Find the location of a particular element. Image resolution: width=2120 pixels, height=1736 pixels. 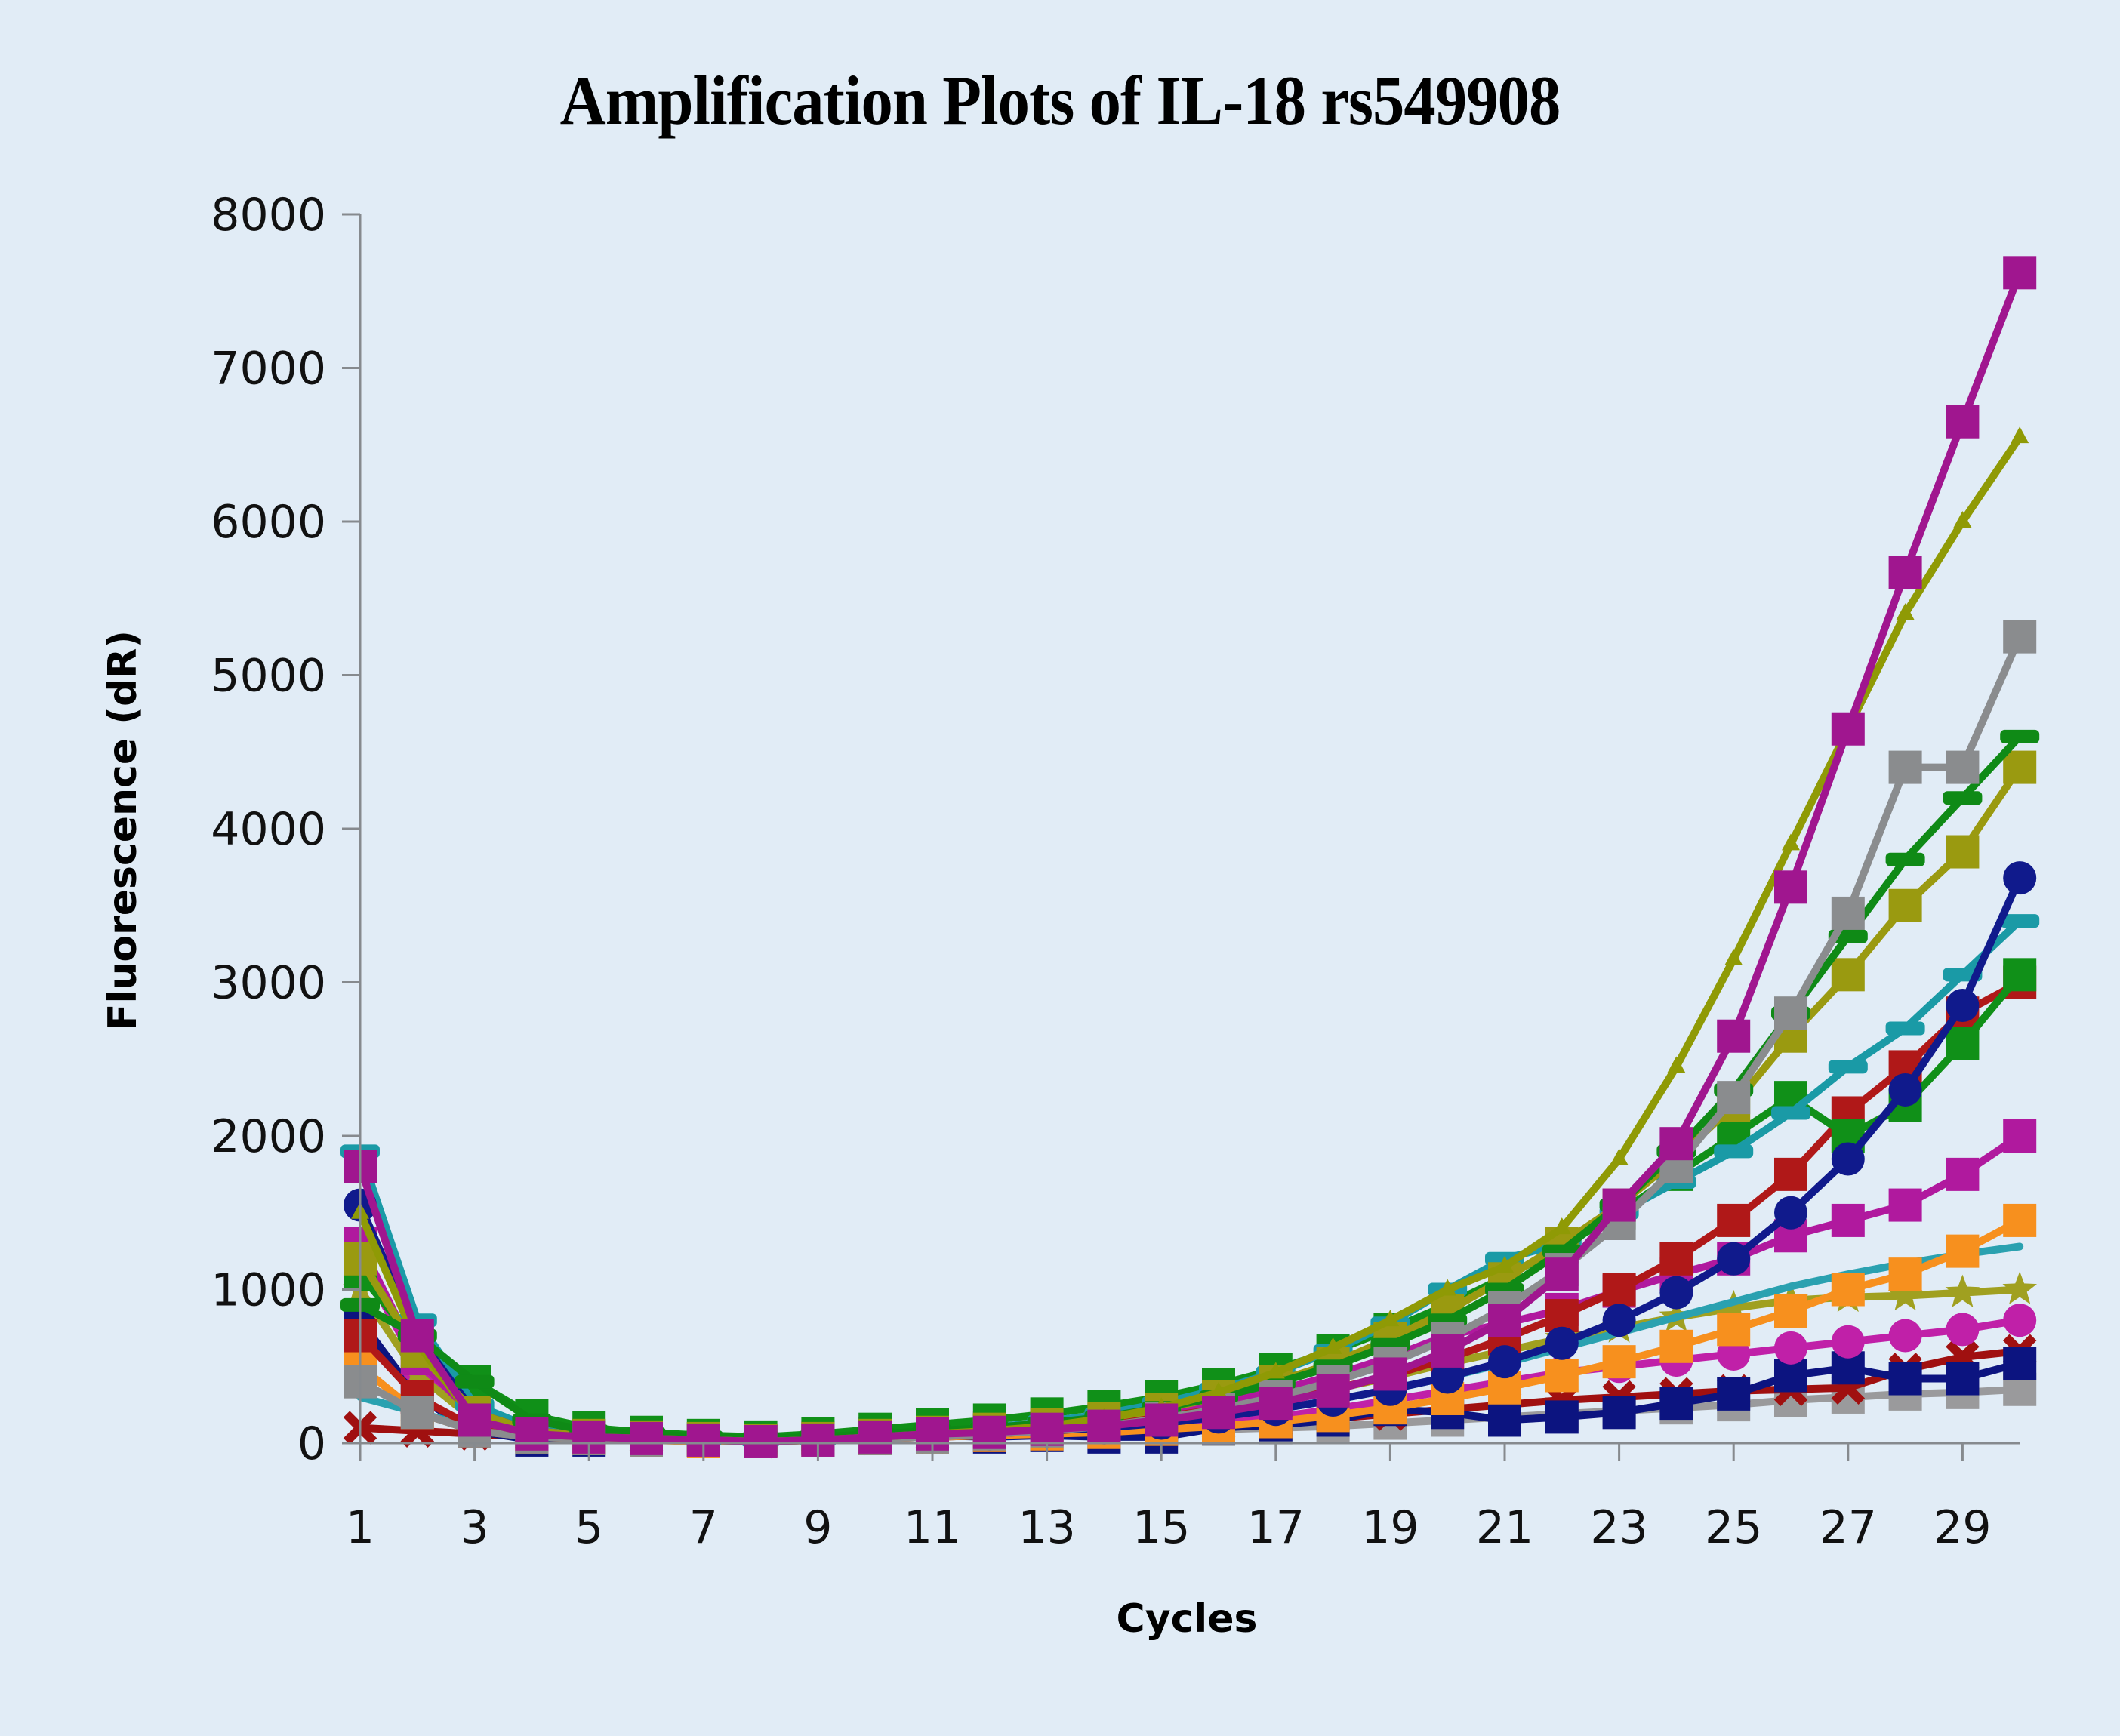

y-tick-label: 1000 is located at coordinates (268, 1290).